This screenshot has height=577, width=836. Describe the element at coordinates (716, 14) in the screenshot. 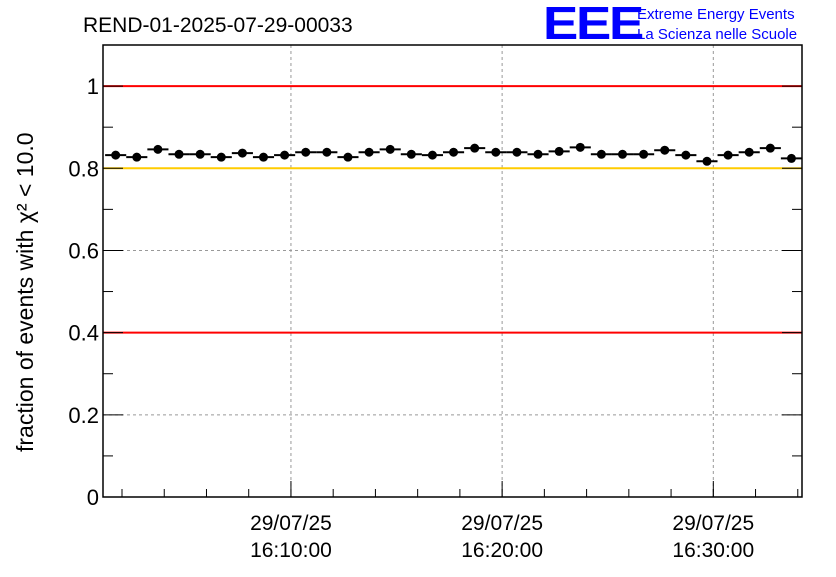

I see `logo-line1: Extreme Energy Events` at that location.